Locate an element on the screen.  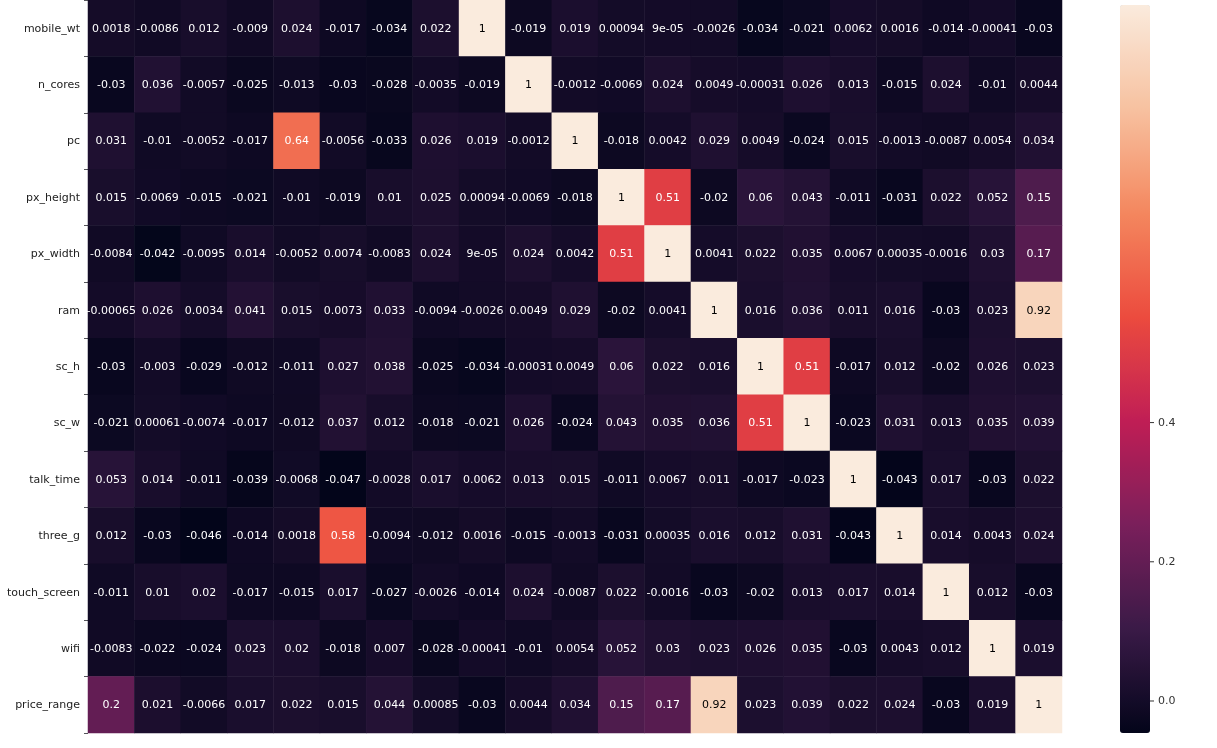
data-label: 0.016 is located at coordinates (714, 366).